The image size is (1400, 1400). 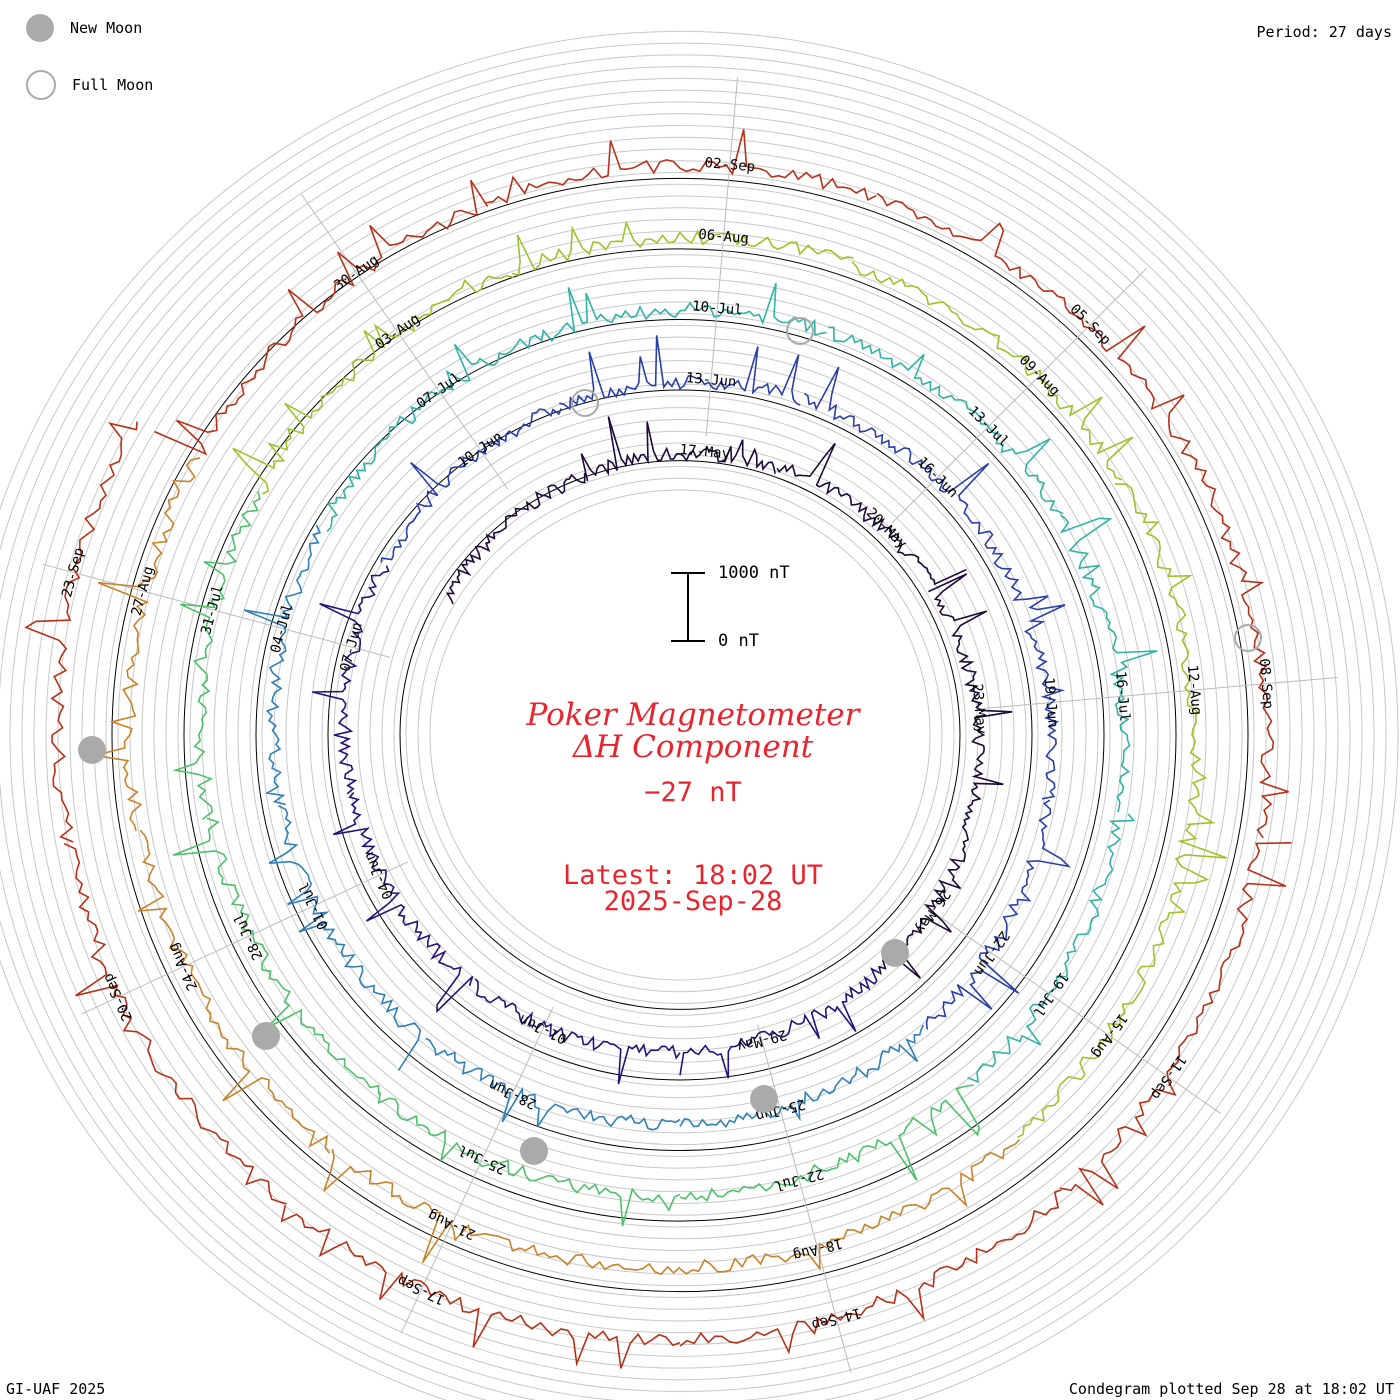 I want to click on date-label: 07-Jul, so click(x=439, y=391).